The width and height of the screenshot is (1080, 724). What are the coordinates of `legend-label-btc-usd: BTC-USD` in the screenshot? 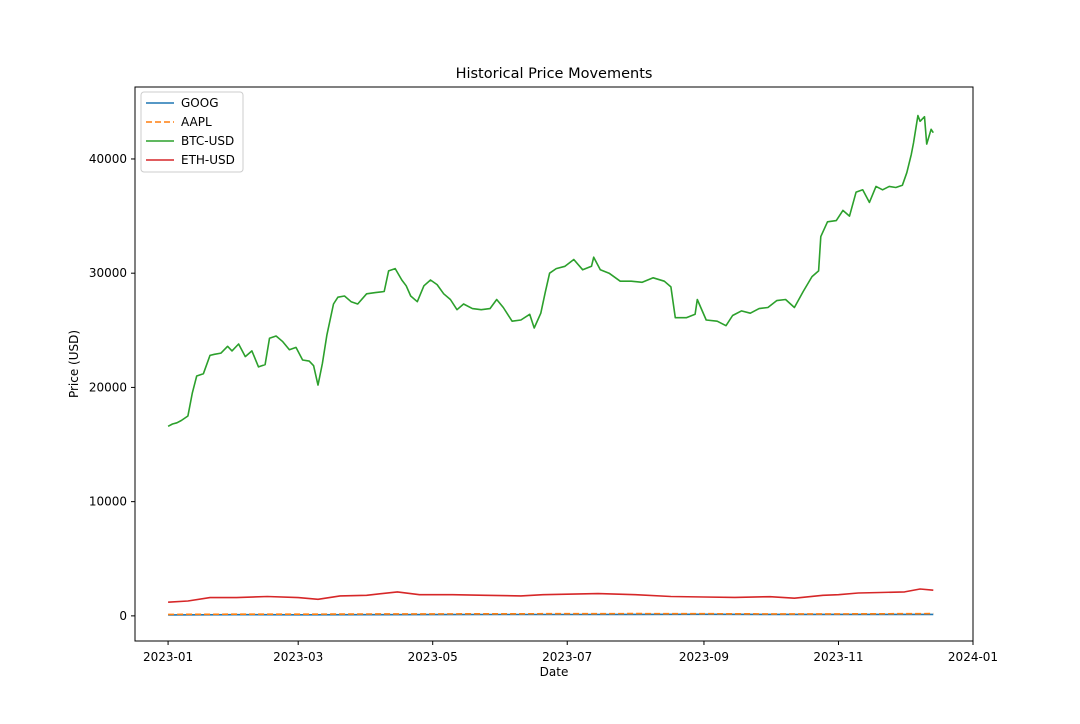 It's located at (207, 141).